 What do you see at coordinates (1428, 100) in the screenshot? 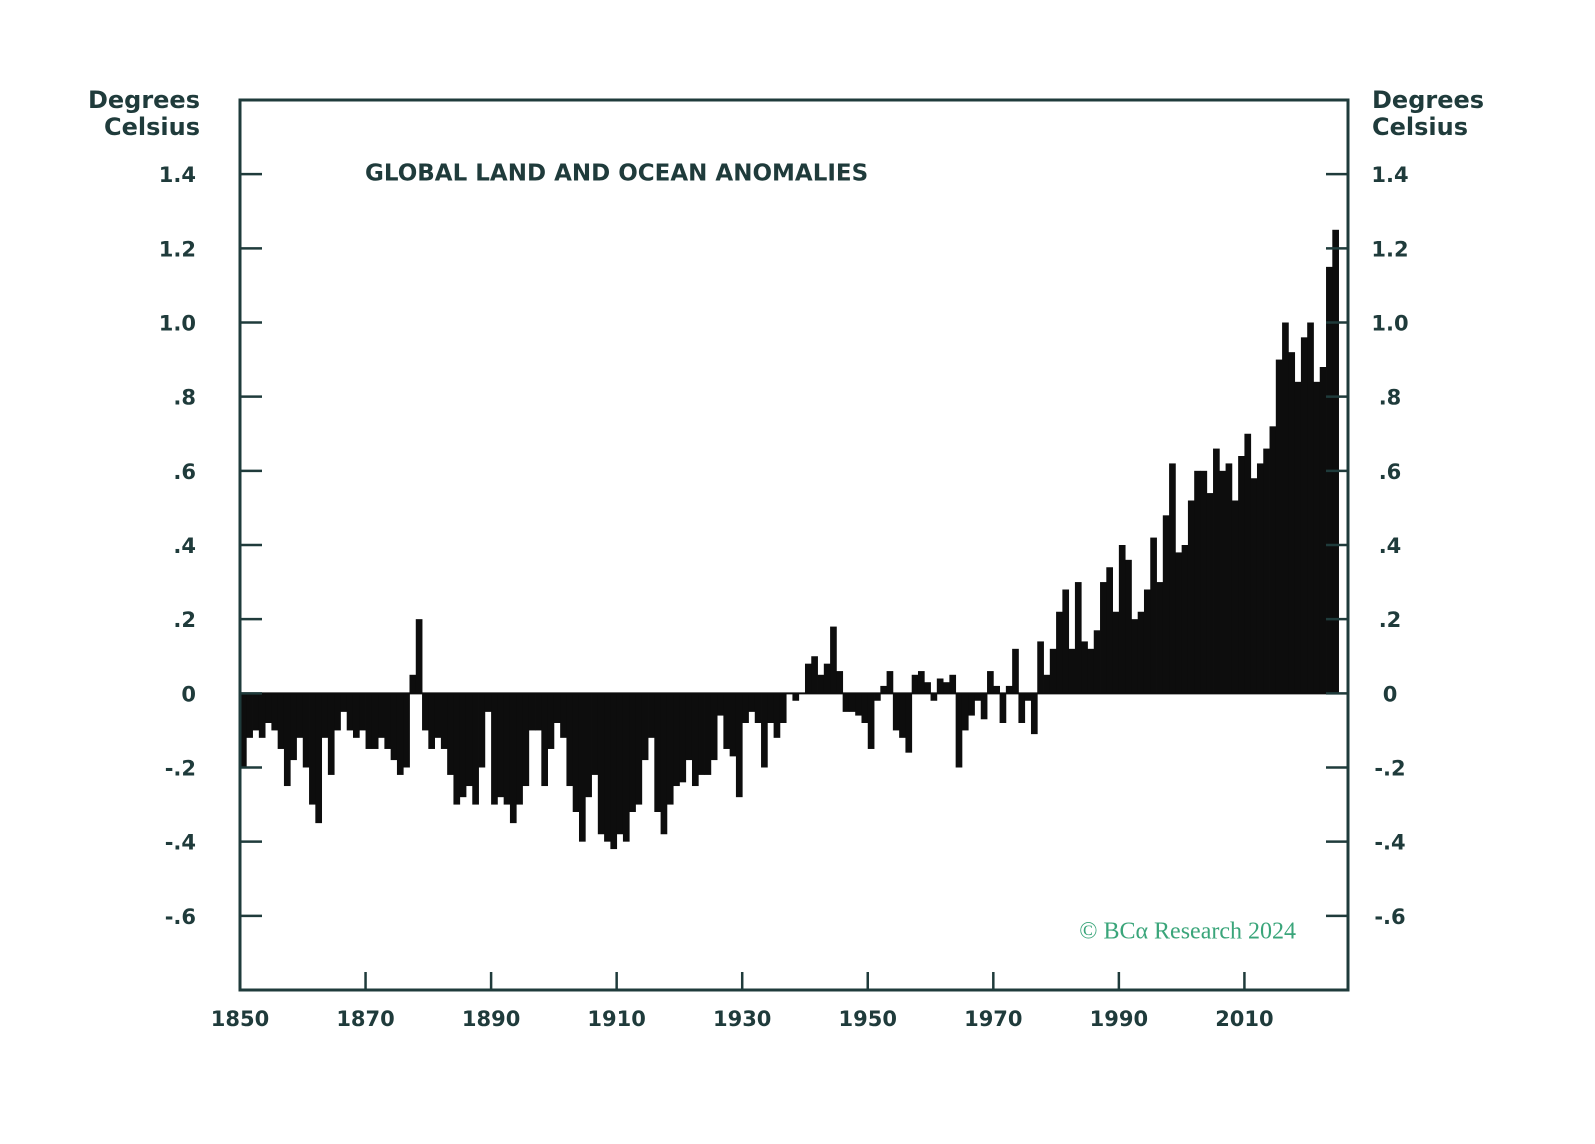
I see `y2-axis-label: Degrees` at bounding box center [1428, 100].